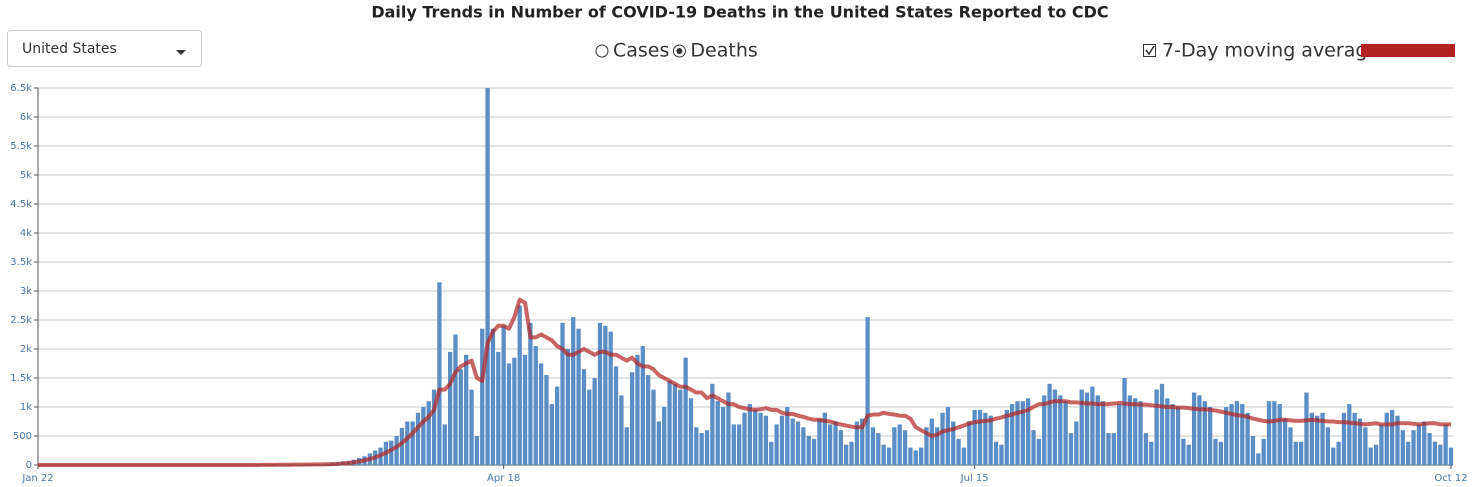 The image size is (1473, 487). Describe the element at coordinates (26, 349) in the screenshot. I see `y-tick-label: 2k` at that location.